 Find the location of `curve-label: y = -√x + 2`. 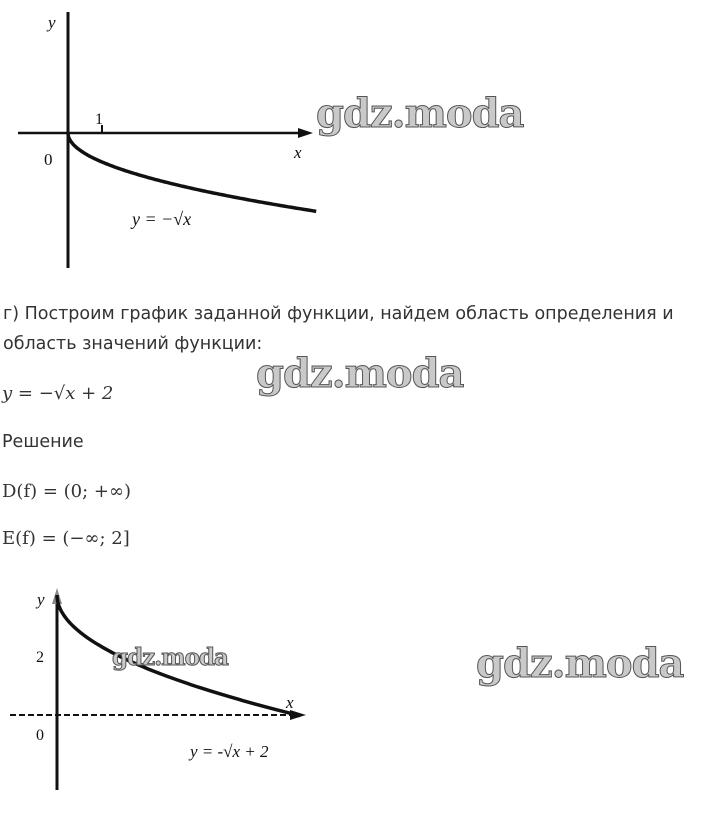

curve-label: y = -√x + 2 is located at coordinates (228, 751).